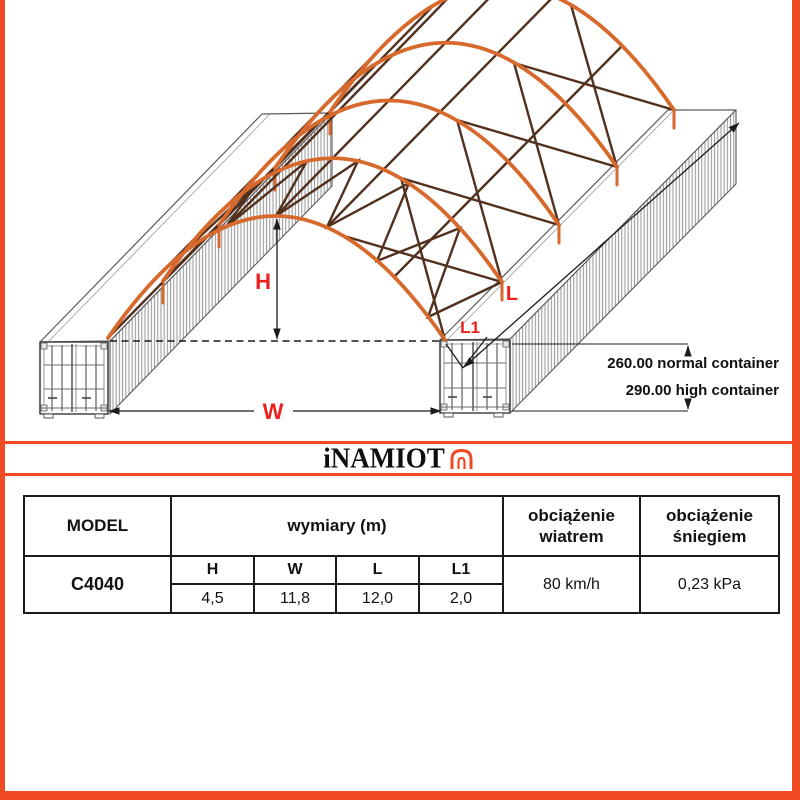  I want to click on frame-right-bar, so click(796, 400).